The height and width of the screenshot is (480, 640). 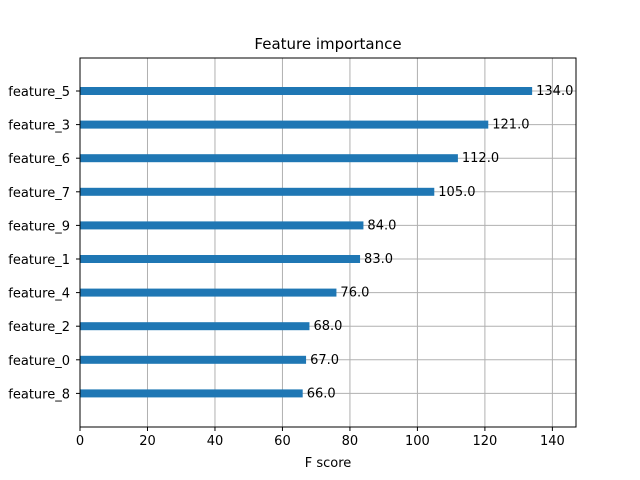 What do you see at coordinates (554, 91) in the screenshot?
I see `data-label-feature_5: 134.0` at bounding box center [554, 91].